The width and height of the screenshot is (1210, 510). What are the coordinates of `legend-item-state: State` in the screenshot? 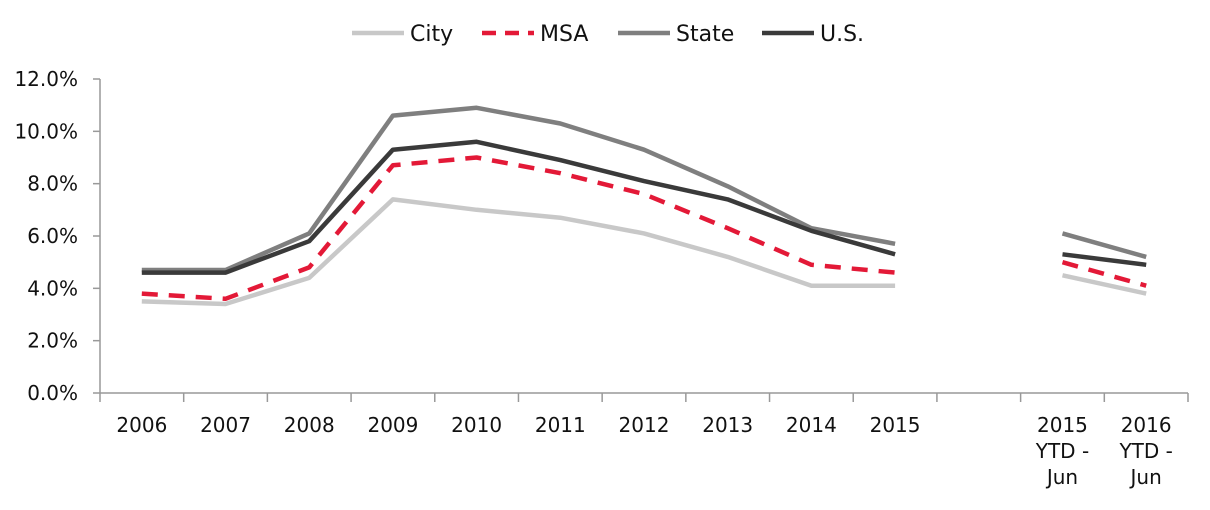 It's located at (676, 34).